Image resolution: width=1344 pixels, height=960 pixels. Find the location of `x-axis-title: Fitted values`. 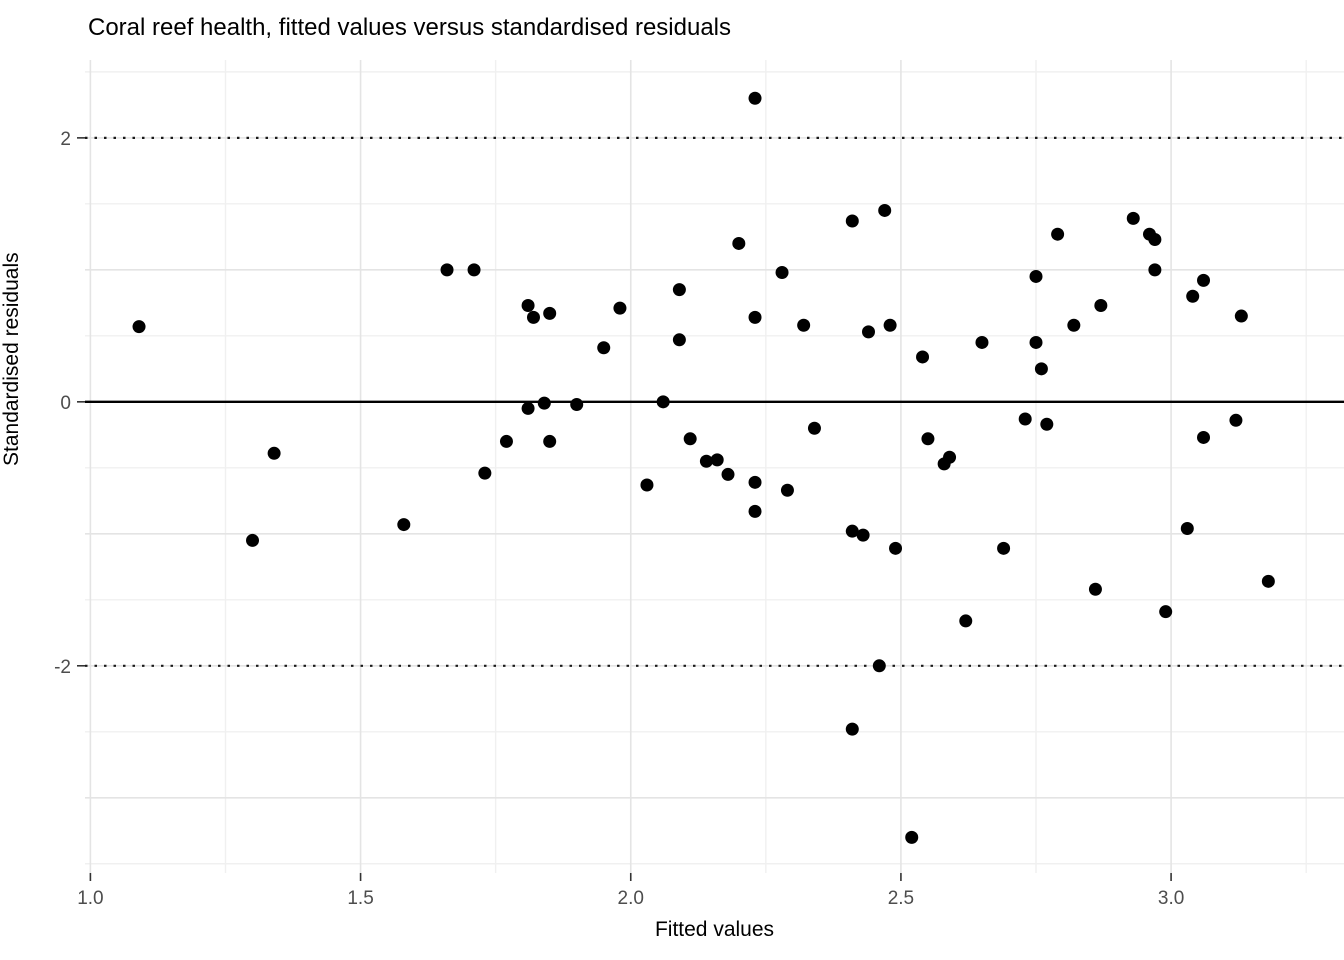

x-axis-title: Fitted values is located at coordinates (714, 929).